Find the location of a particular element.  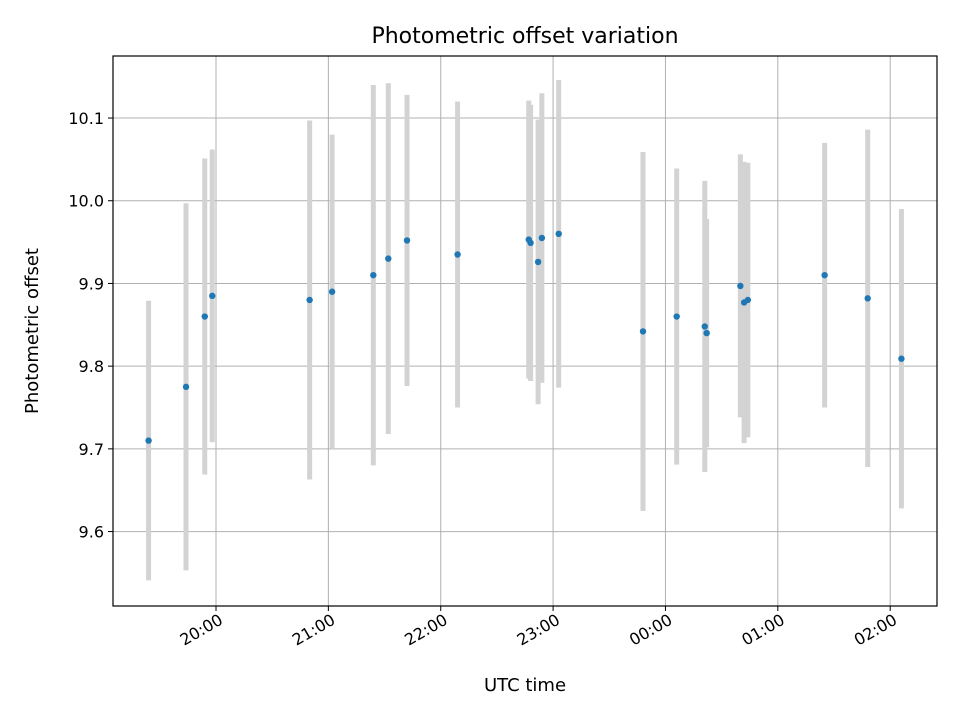

chart-title: Photometric offset variation is located at coordinates (524, 36).